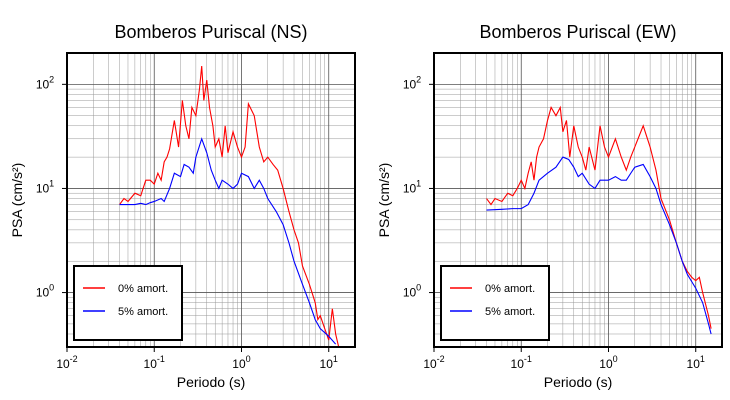 The image size is (730, 400). I want to click on series-line, so click(599, 245).